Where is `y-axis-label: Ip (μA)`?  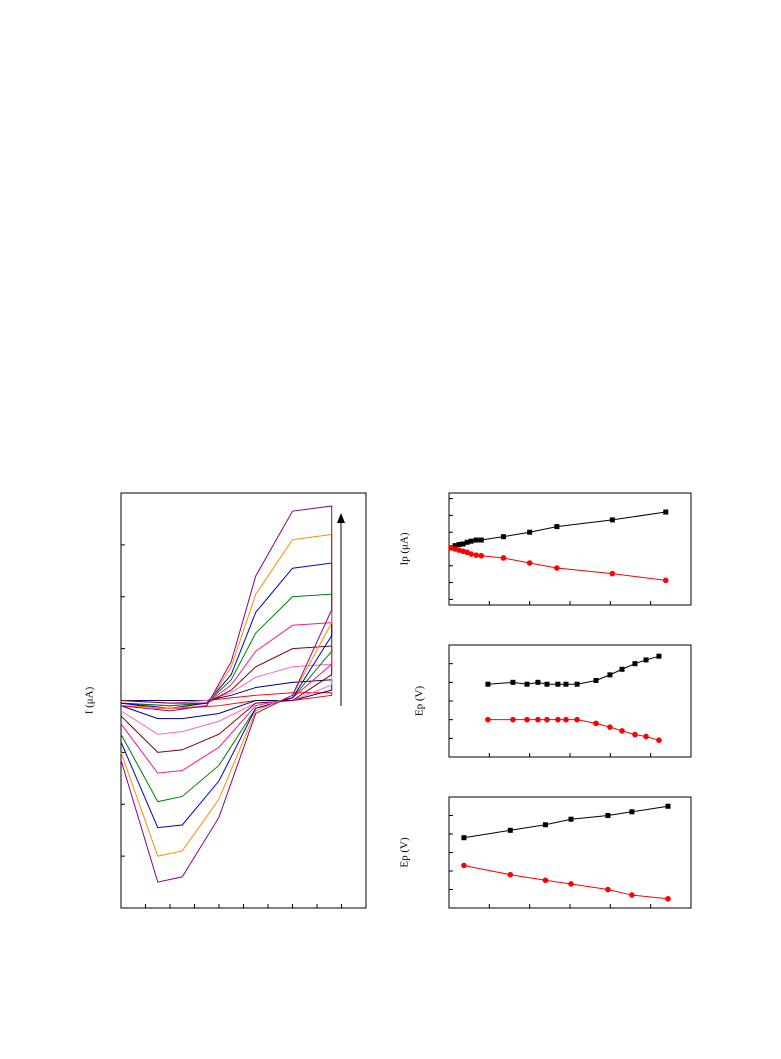
y-axis-label: Ip (μA) is located at coordinates (405, 548).